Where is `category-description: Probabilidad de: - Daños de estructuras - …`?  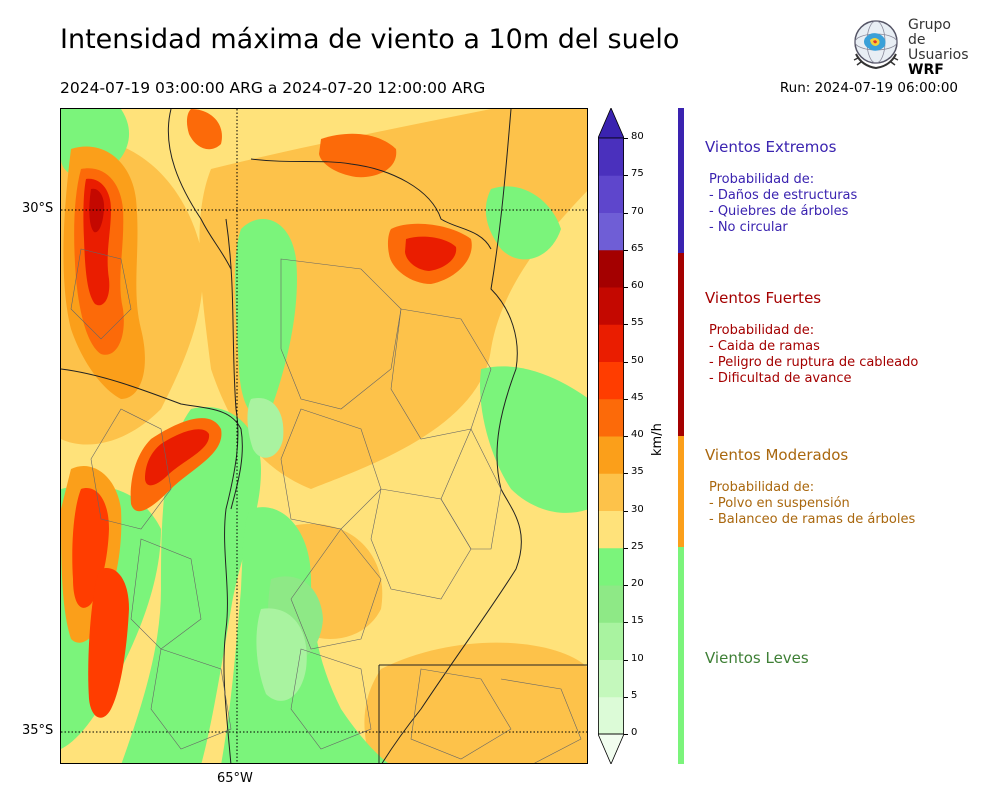 category-description: Probabilidad de: - Daños de estructuras - … is located at coordinates (783, 204).